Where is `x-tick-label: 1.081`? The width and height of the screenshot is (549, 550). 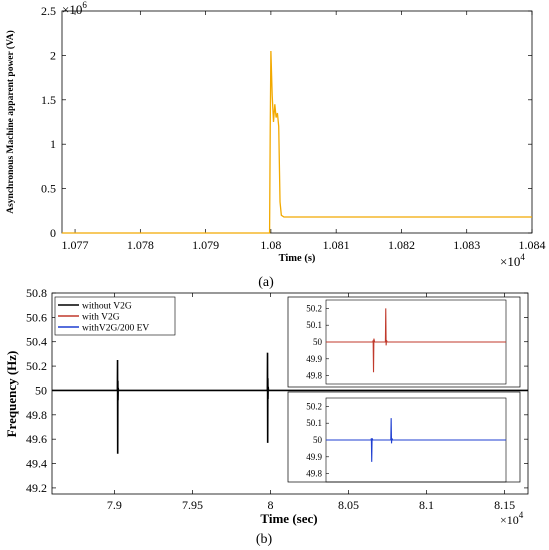 x-tick-label: 1.081 is located at coordinates (336, 245).